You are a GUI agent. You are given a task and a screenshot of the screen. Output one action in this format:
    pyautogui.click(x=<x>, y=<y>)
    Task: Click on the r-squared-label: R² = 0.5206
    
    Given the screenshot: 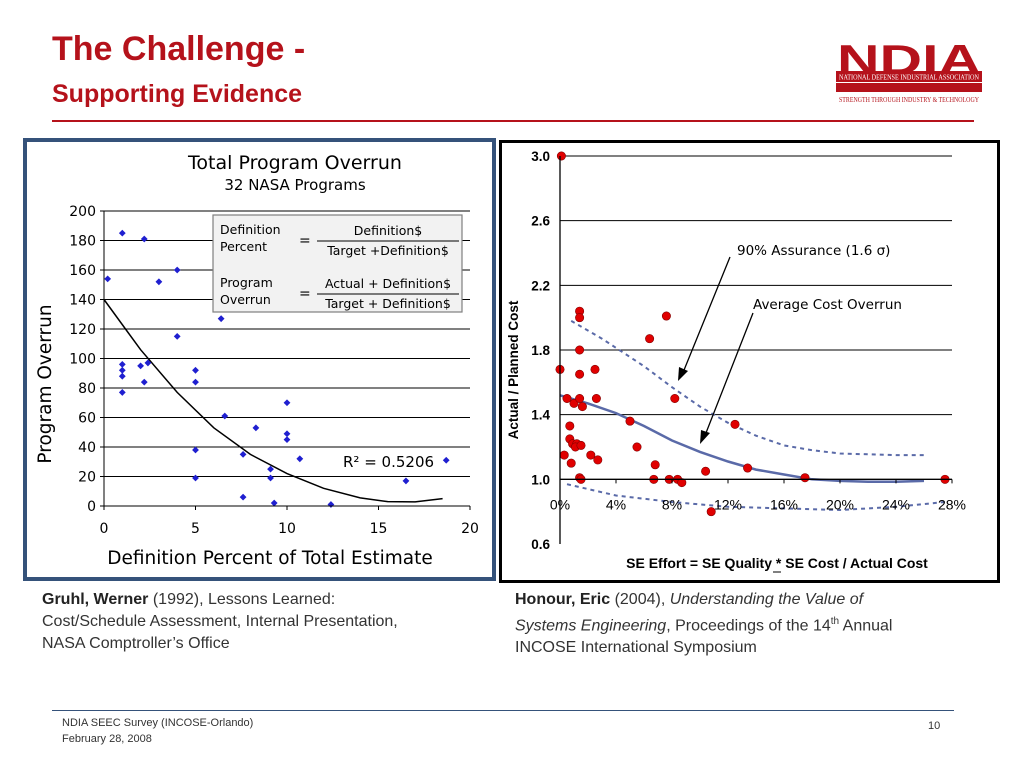 What is the action you would take?
    pyautogui.click(x=389, y=461)
    